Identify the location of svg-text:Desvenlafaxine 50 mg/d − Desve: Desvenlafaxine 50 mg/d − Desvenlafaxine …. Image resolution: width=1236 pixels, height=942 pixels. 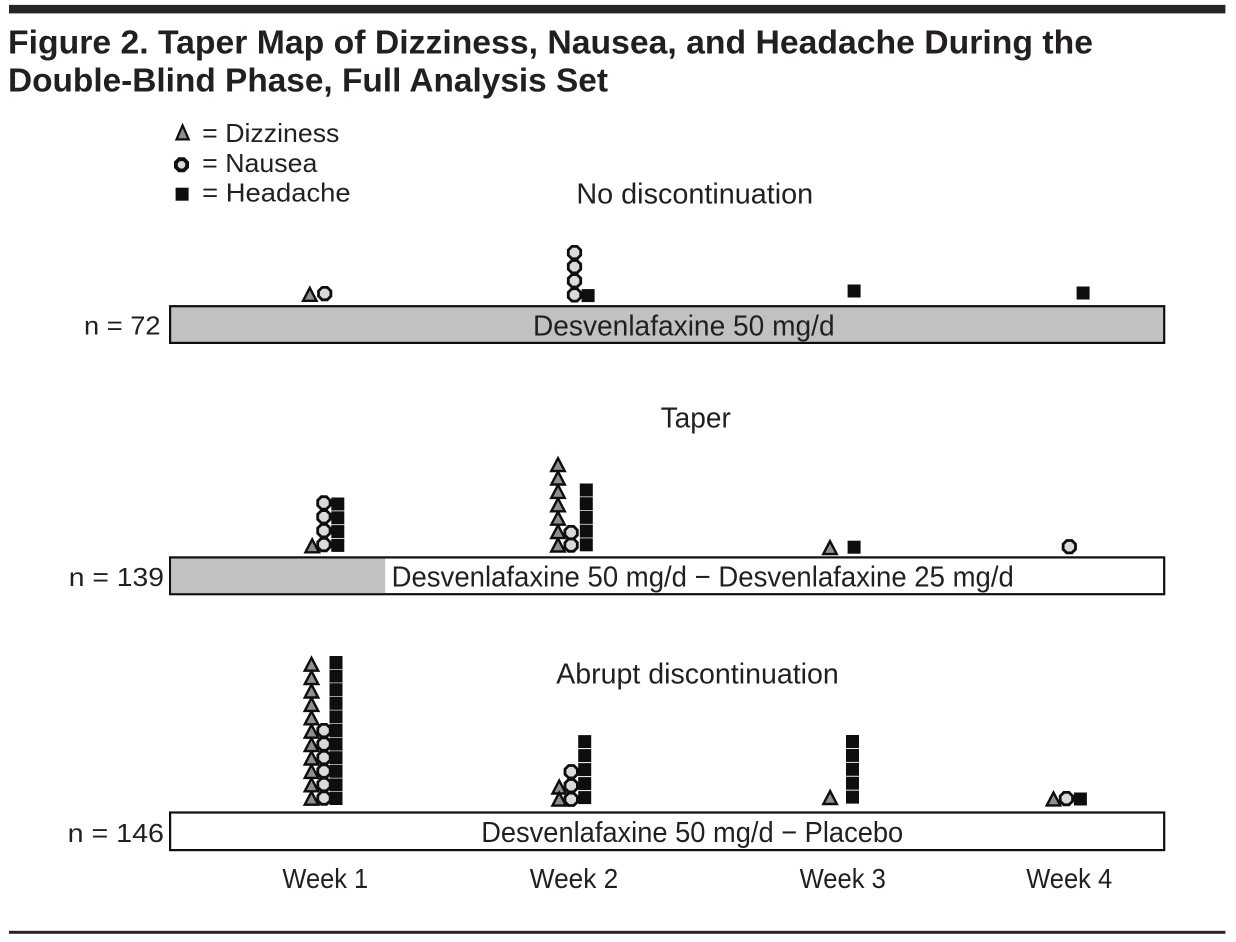
(703, 578).